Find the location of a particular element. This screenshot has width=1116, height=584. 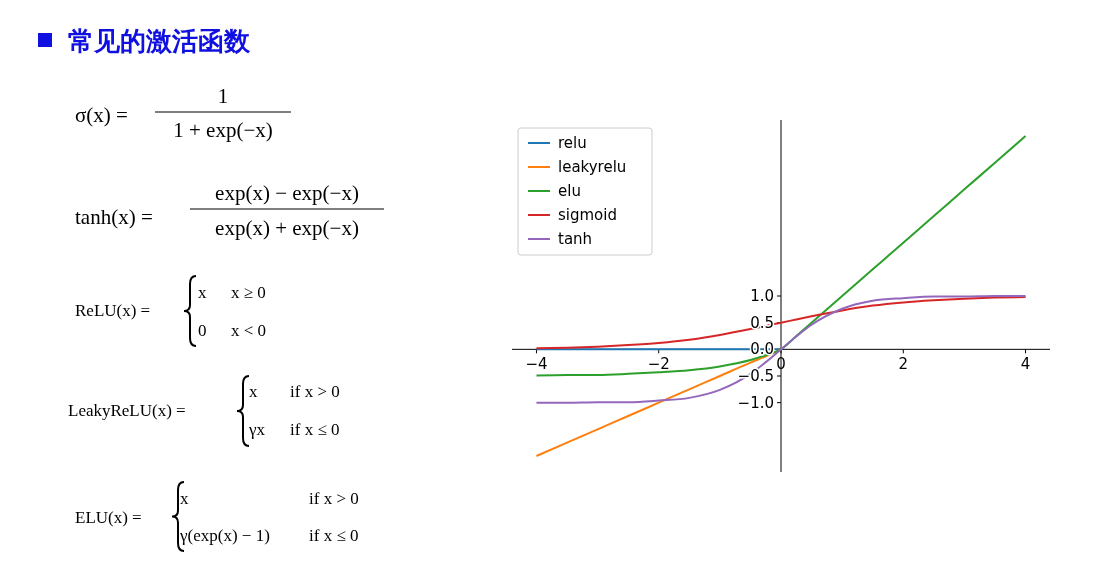

text: exp(x) − exp(−x) is located at coordinates (287, 193).